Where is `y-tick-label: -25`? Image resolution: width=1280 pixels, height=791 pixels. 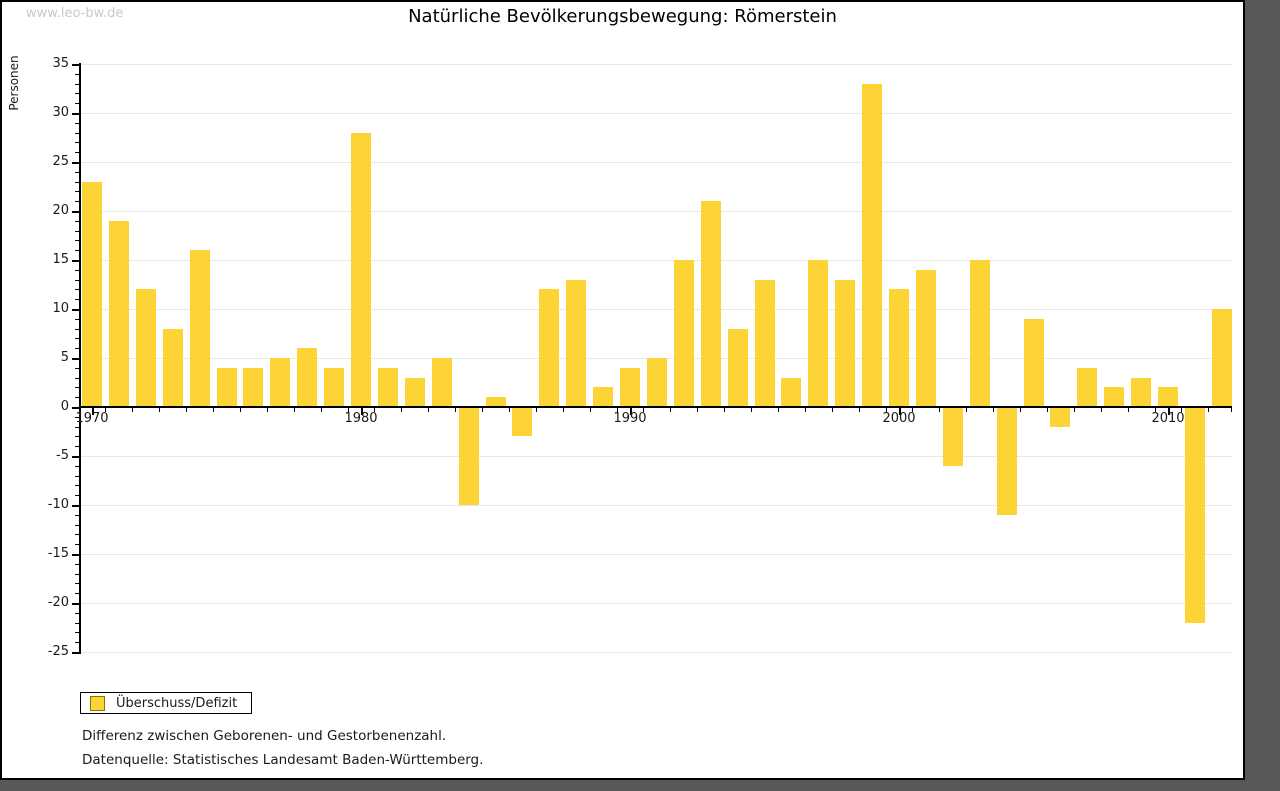 y-tick-label: -25 is located at coordinates (58, 651).